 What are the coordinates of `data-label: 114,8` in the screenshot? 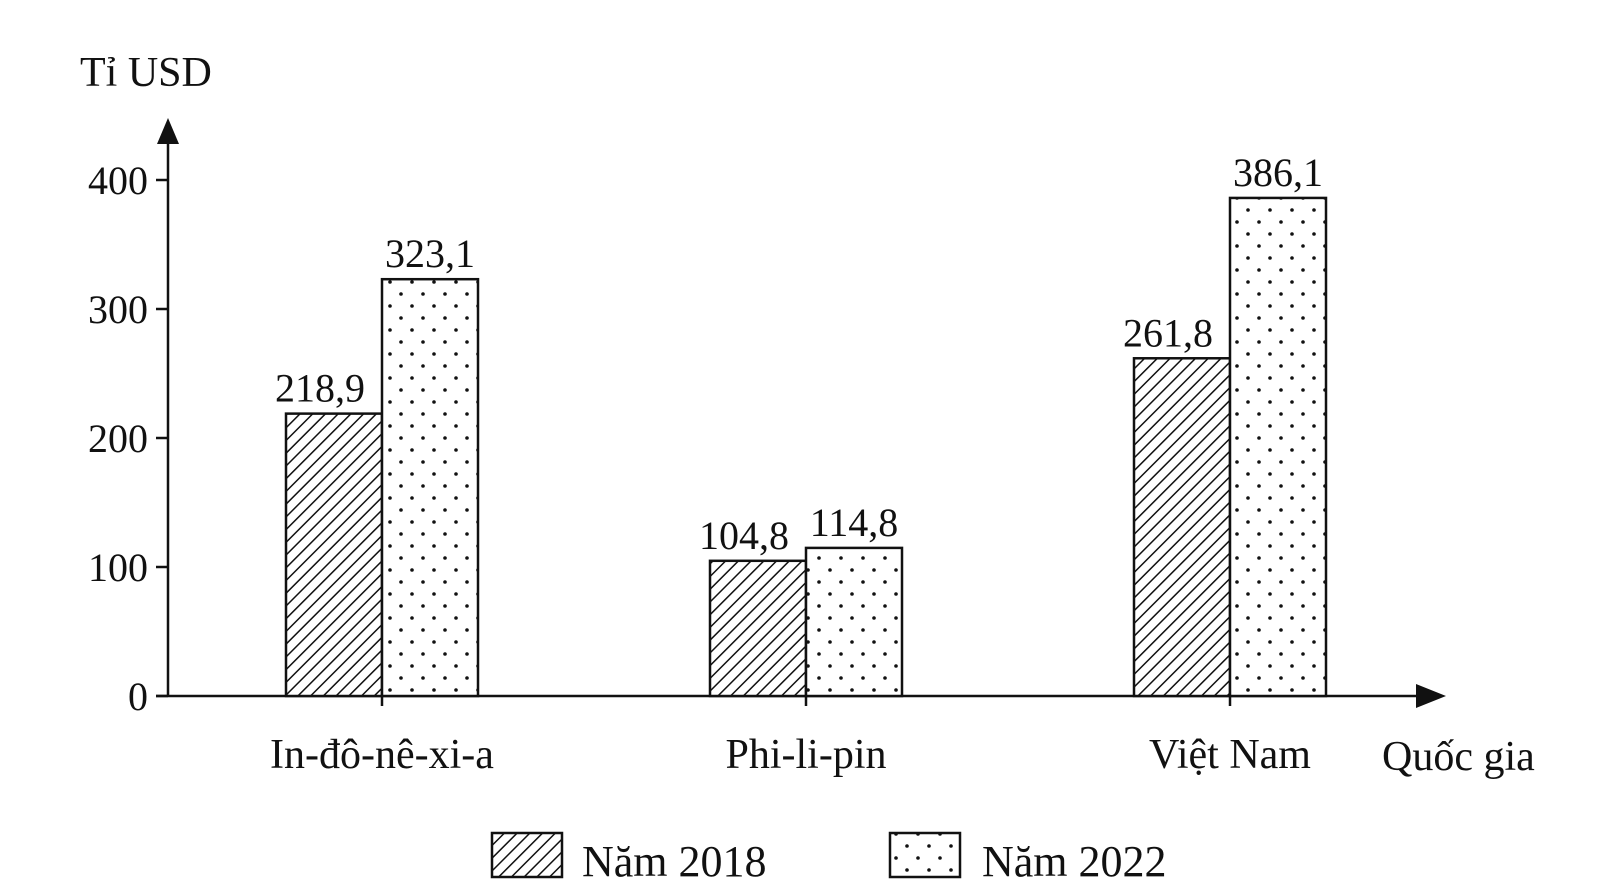 It's located at (854, 522).